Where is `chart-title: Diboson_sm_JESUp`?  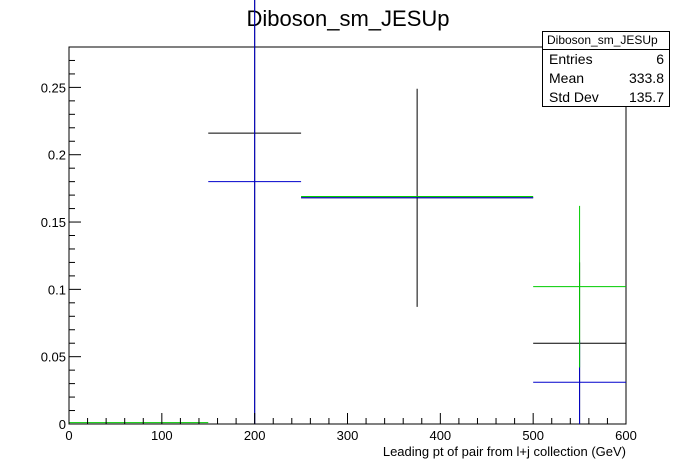
chart-title: Diboson_sm_JESUp is located at coordinates (348, 18).